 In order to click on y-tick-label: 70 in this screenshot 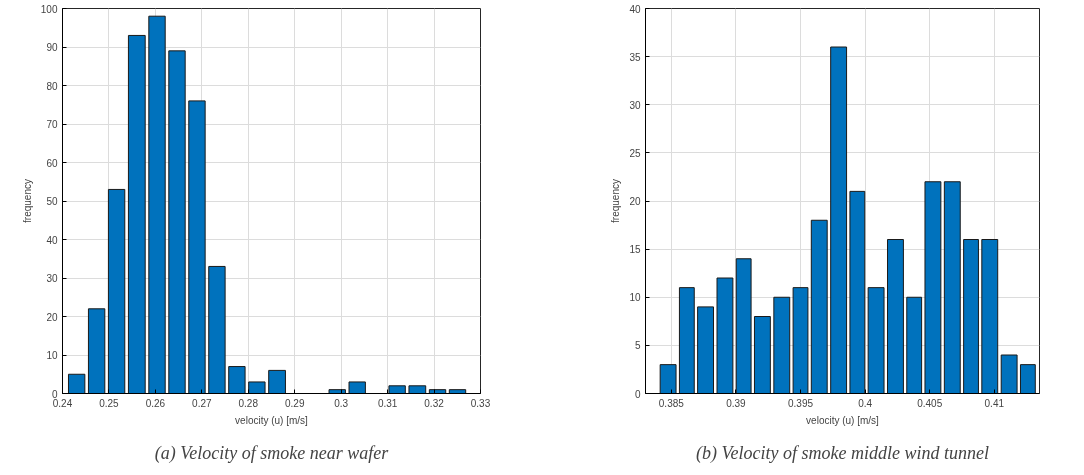, I will do `click(52, 124)`.